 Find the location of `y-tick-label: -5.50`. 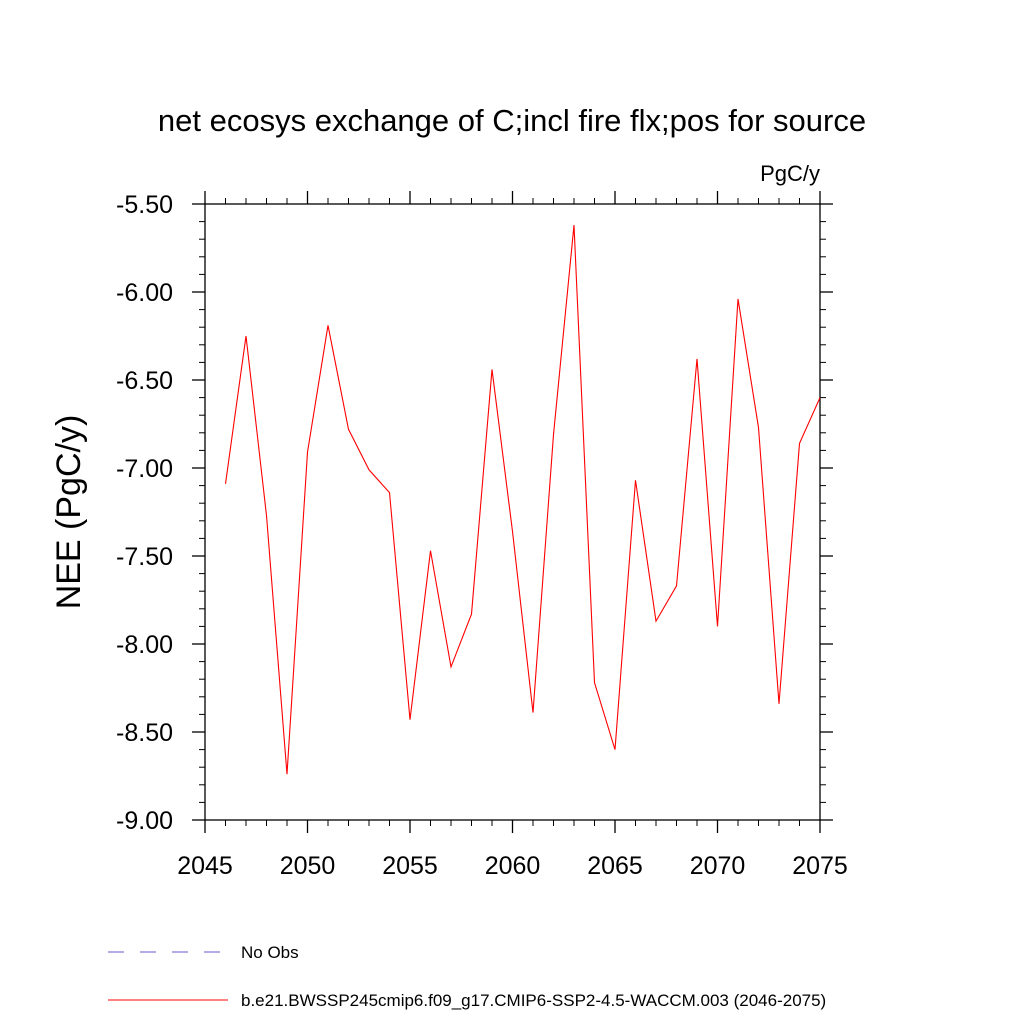

y-tick-label: -5.50 is located at coordinates (144, 205).